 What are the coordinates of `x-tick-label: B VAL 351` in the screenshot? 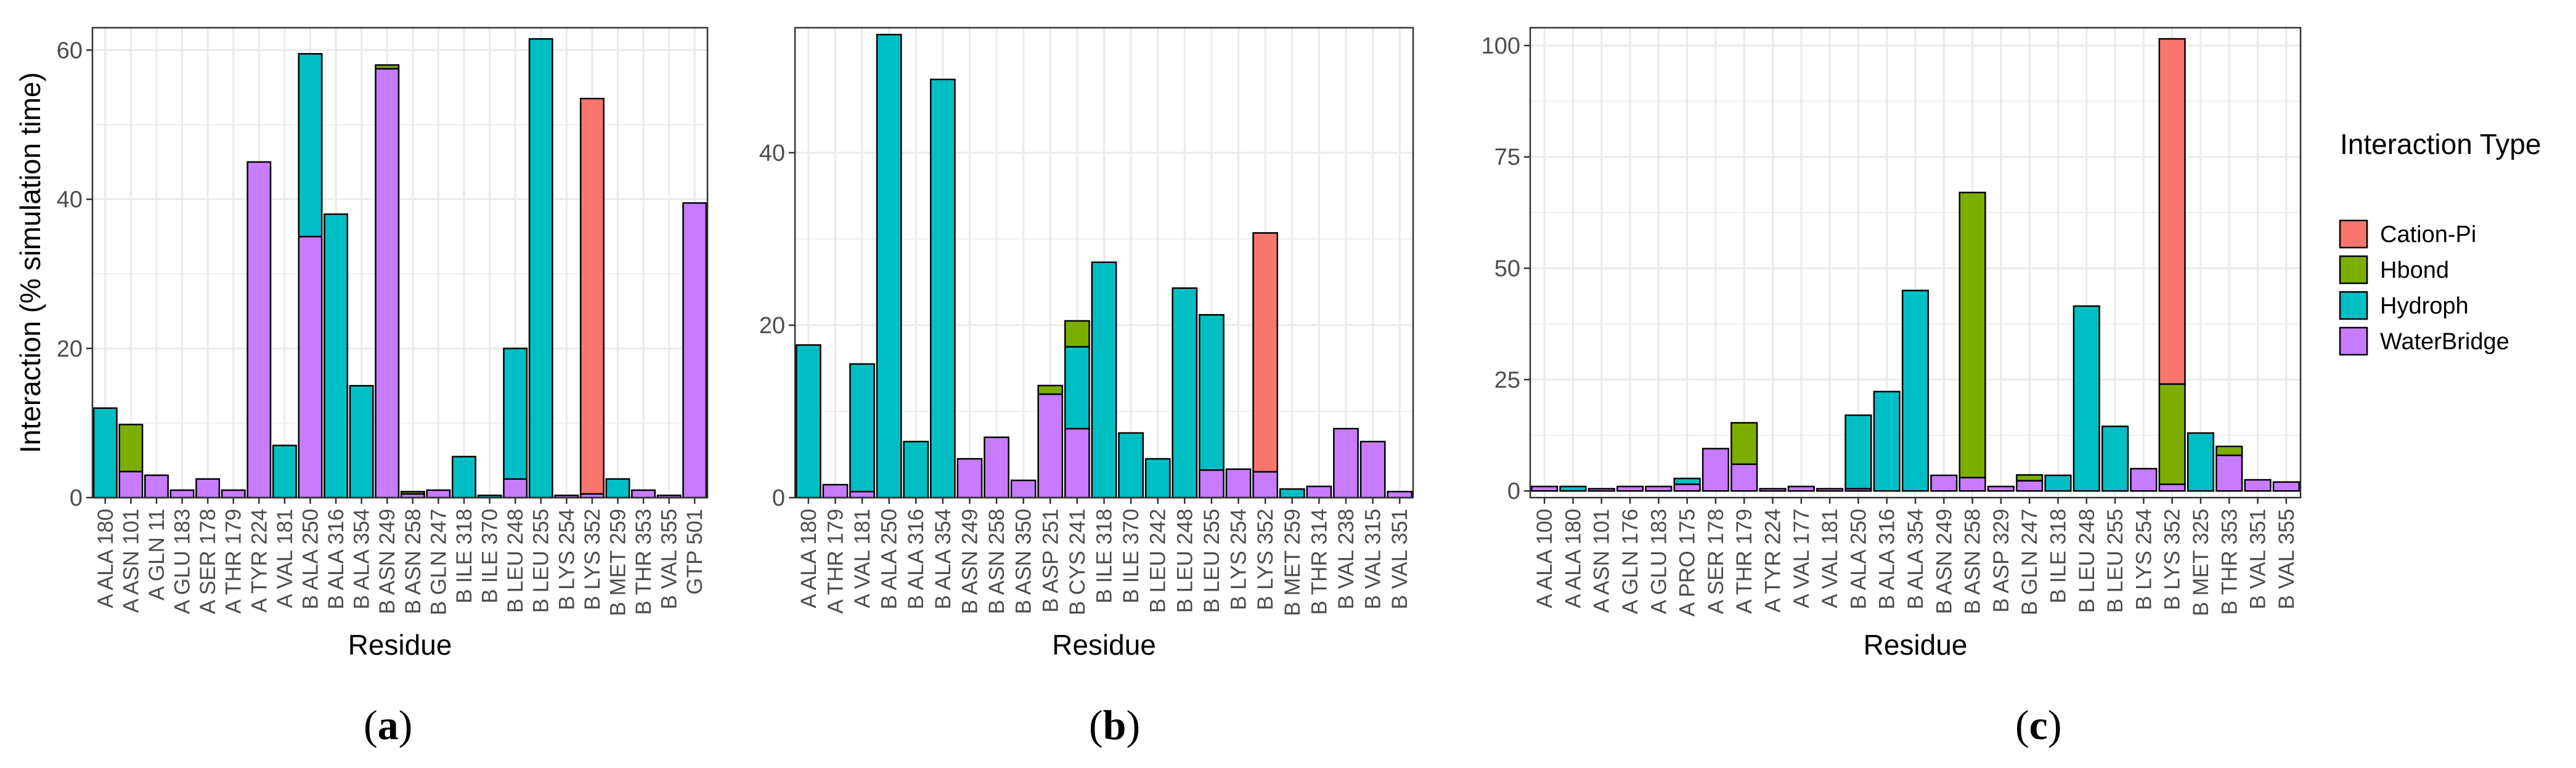 It's located at (2258, 559).